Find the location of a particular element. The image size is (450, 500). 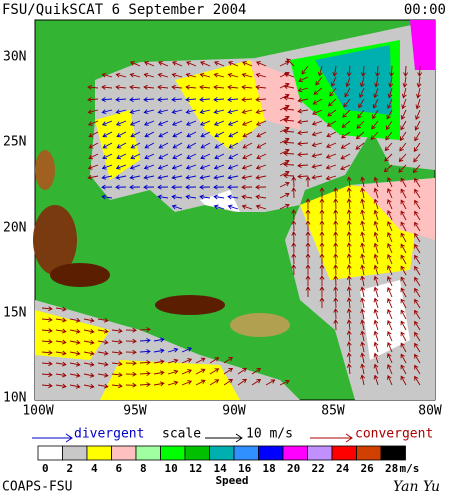

colorbar-label: 12 is located at coordinates (195, 468).